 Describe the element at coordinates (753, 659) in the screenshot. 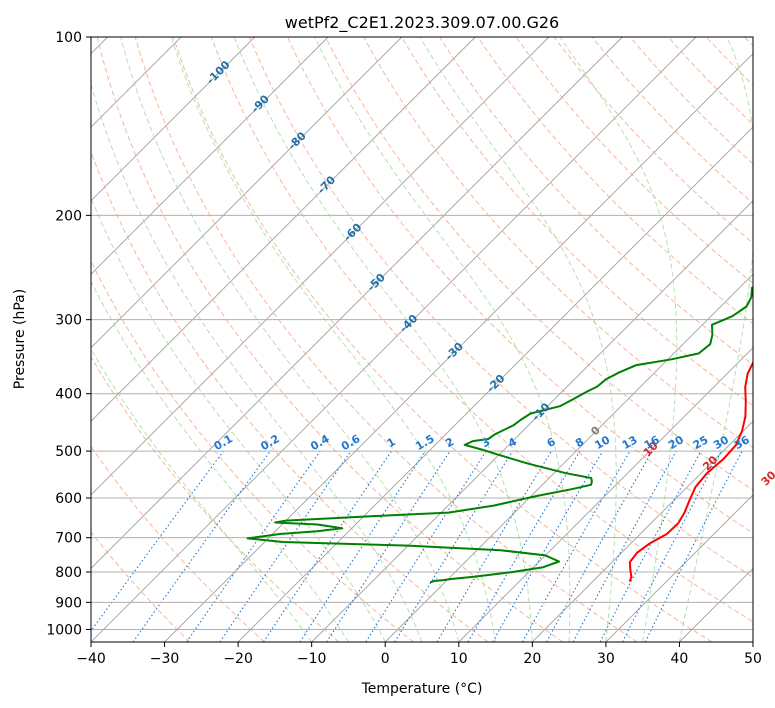

I see `x-tick-label: 50` at that location.